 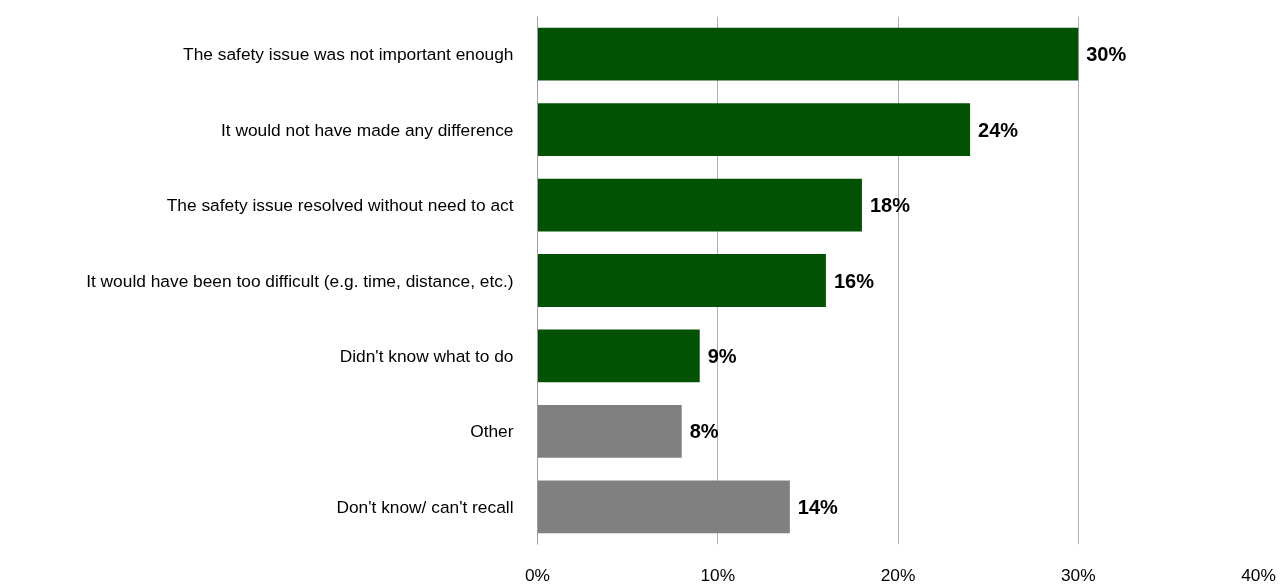 I want to click on x-tick-label: 40%, so click(x=1258, y=574).